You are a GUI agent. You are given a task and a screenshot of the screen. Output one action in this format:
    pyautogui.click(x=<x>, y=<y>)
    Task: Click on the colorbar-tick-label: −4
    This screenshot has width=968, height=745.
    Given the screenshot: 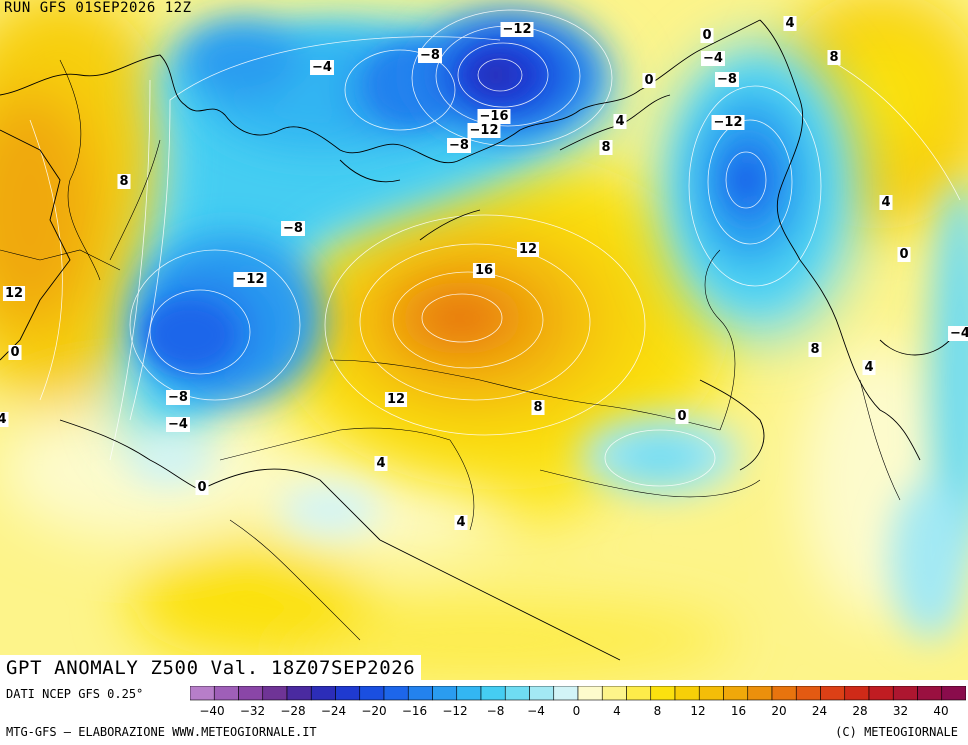 What is the action you would take?
    pyautogui.click(x=536, y=711)
    